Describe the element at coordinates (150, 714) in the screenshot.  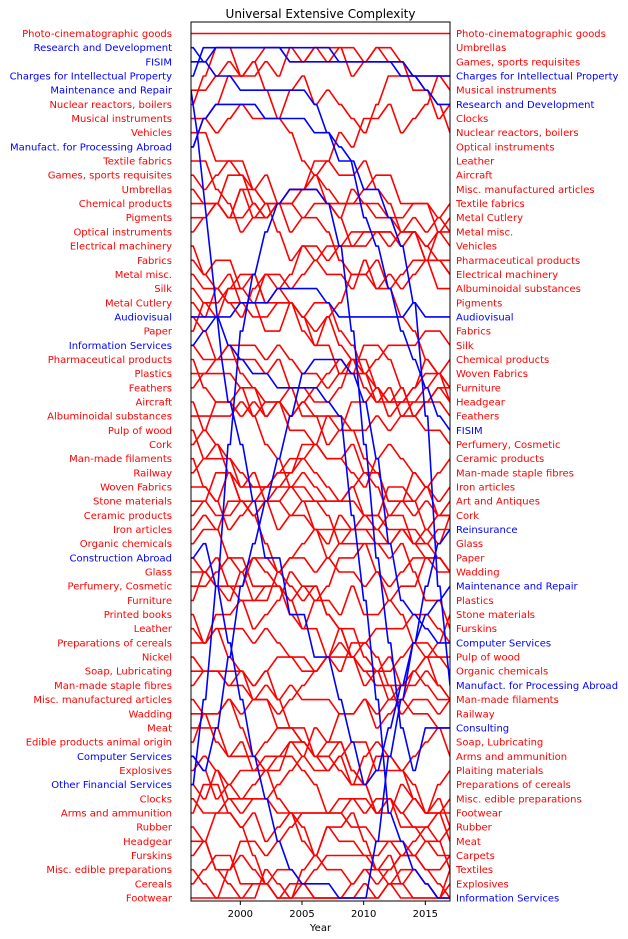
I see `left-label: Wadding` at that location.